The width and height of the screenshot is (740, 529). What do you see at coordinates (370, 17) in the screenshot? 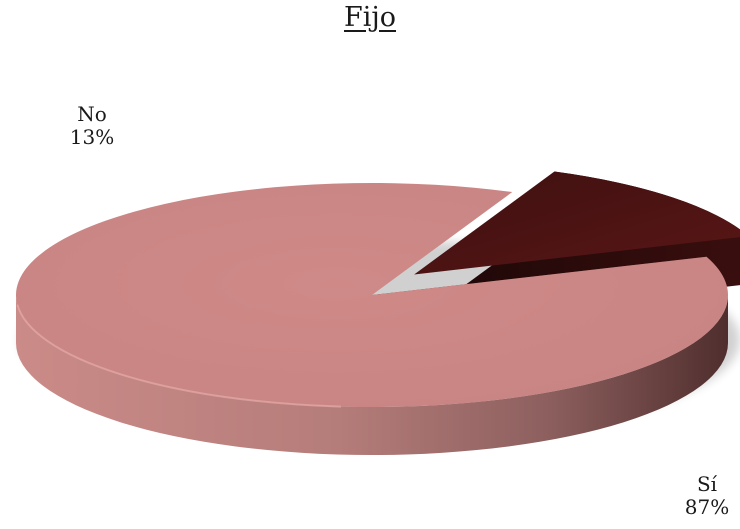
I see `chart-title: Fijo` at bounding box center [370, 17].